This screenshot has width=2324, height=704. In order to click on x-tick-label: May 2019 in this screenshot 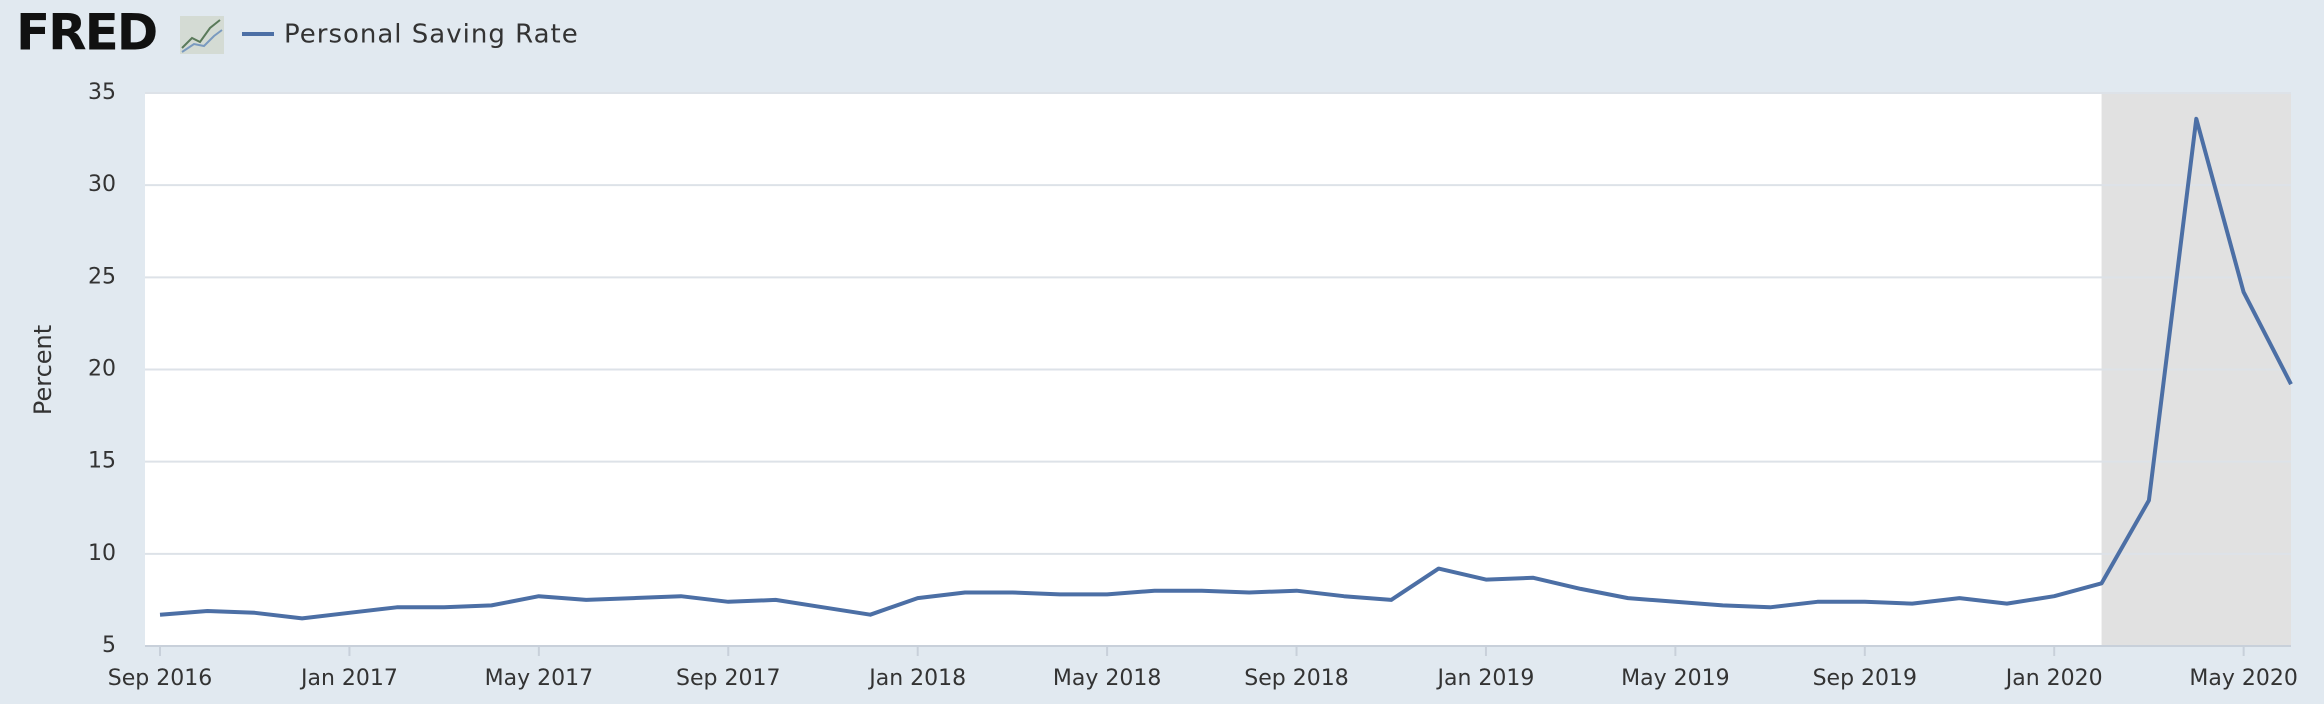, I will do `click(1675, 678)`.